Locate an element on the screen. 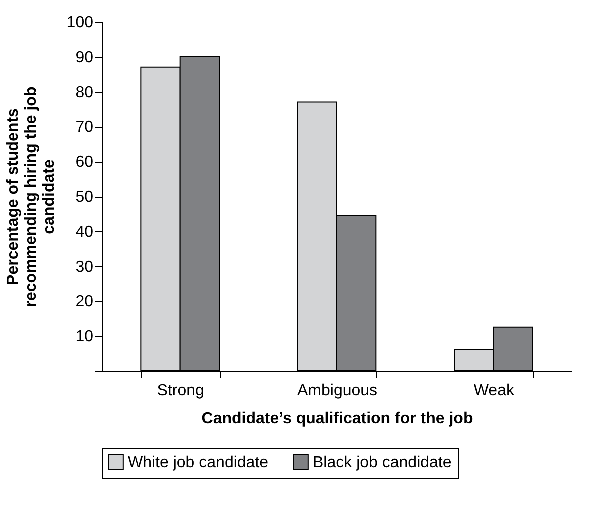 This screenshot has width=609, height=505. y-tick-label: 70 is located at coordinates (85, 127).